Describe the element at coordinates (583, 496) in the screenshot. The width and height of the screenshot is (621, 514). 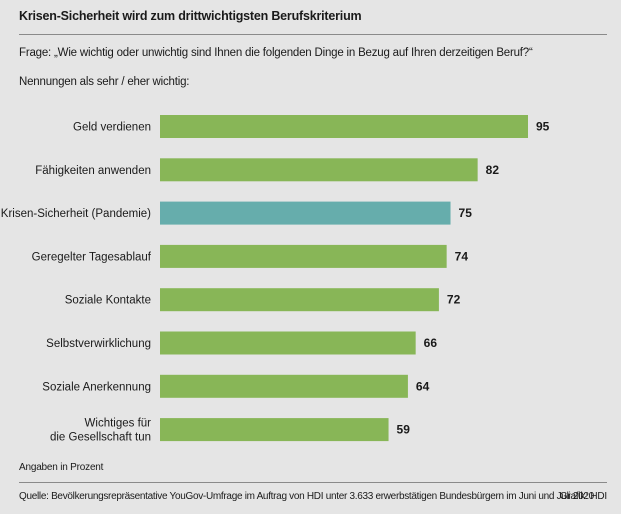
I see `graphic-credit: Grafik: HDI` at that location.